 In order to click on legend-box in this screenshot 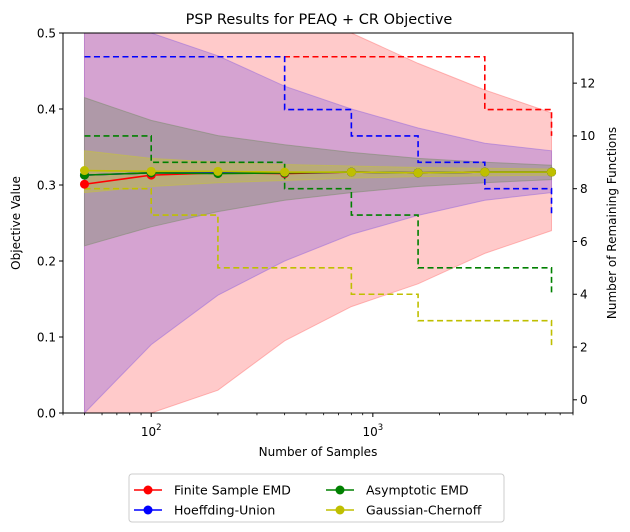, I will do `click(316, 498)`.